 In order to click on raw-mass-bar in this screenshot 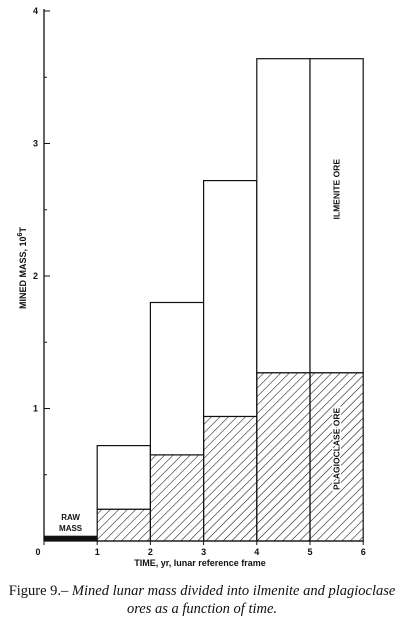, I will do `click(71, 538)`.